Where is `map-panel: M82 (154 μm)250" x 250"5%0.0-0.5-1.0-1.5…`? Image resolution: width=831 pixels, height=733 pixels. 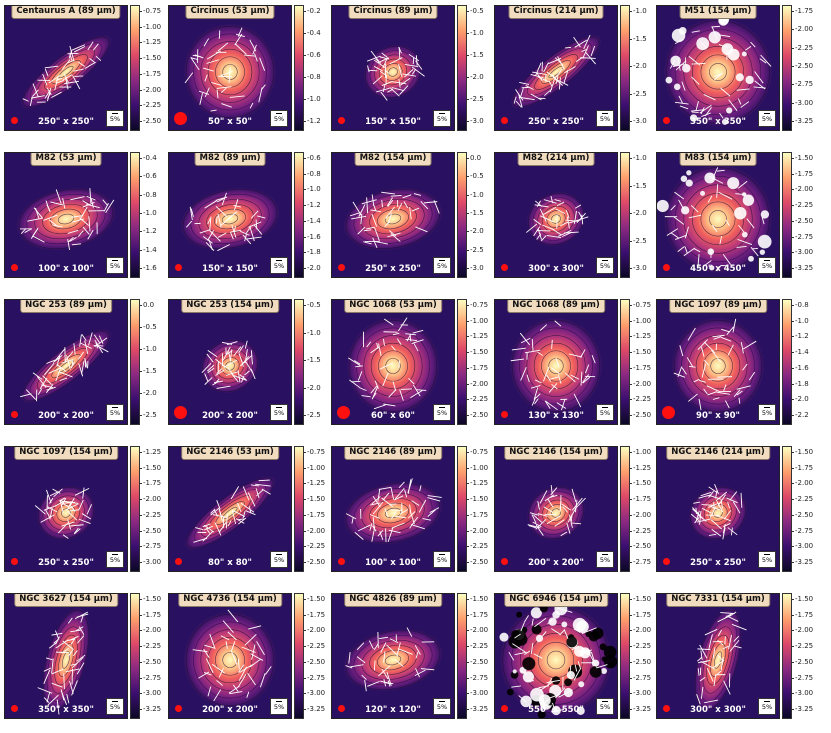
map-panel: M82 (154 μm)250" x 250"5%0.0-0.5-1.0-1.5… is located at coordinates (411, 222).